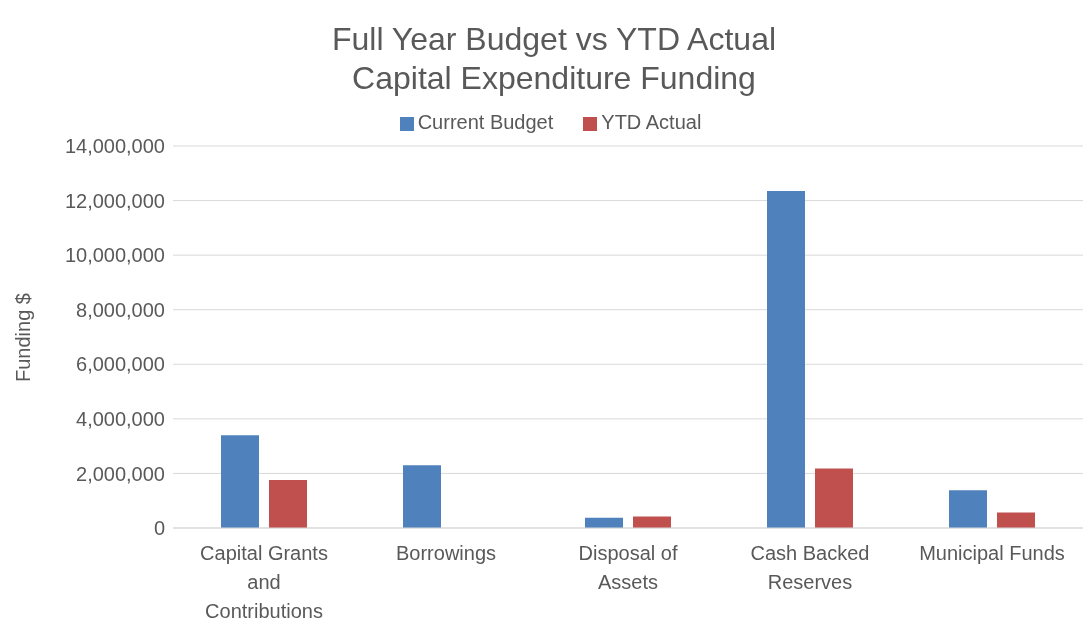 The width and height of the screenshot is (1088, 628). What do you see at coordinates (446, 553) in the screenshot?
I see `x-tick-label: Borrowings` at bounding box center [446, 553].